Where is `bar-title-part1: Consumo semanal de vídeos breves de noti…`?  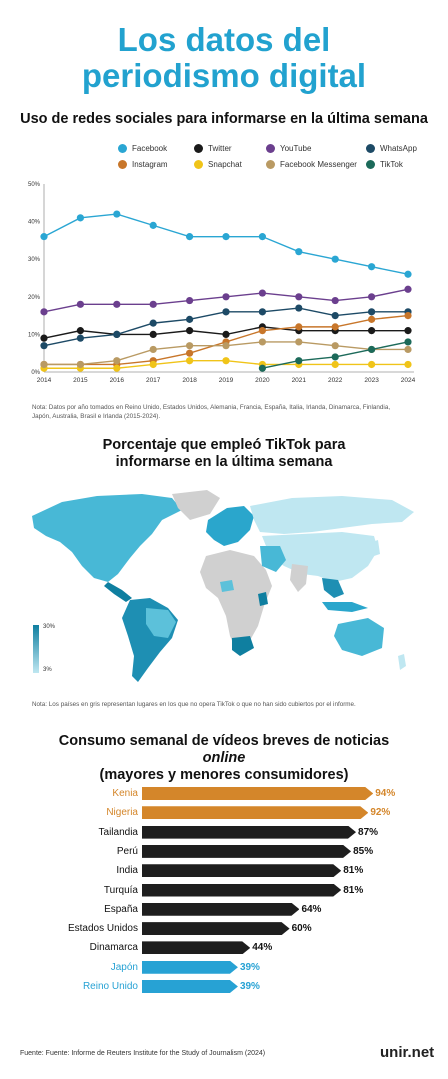 bar-title-part1: Consumo semanal de vídeos breves de noti… is located at coordinates (224, 741).